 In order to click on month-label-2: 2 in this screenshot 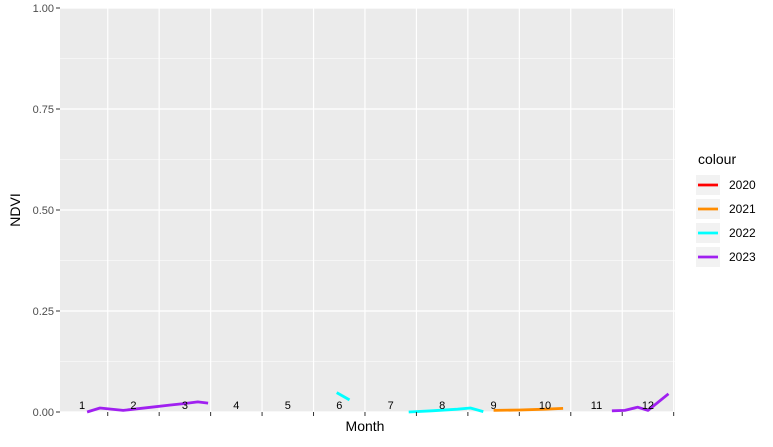, I will do `click(133, 406)`.